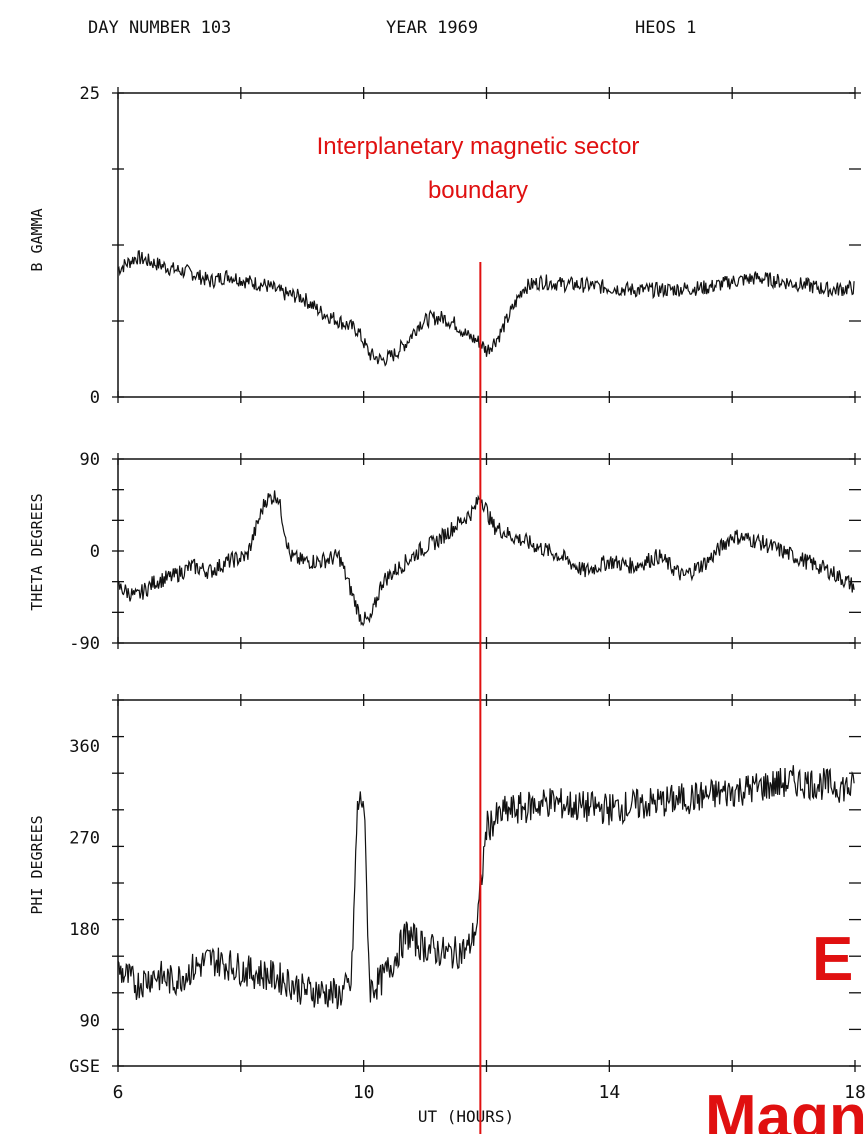 Image resolution: width=865 pixels, height=1134 pixels. Describe the element at coordinates (84, 747) in the screenshot. I see `y-tick-label: 360` at that location.